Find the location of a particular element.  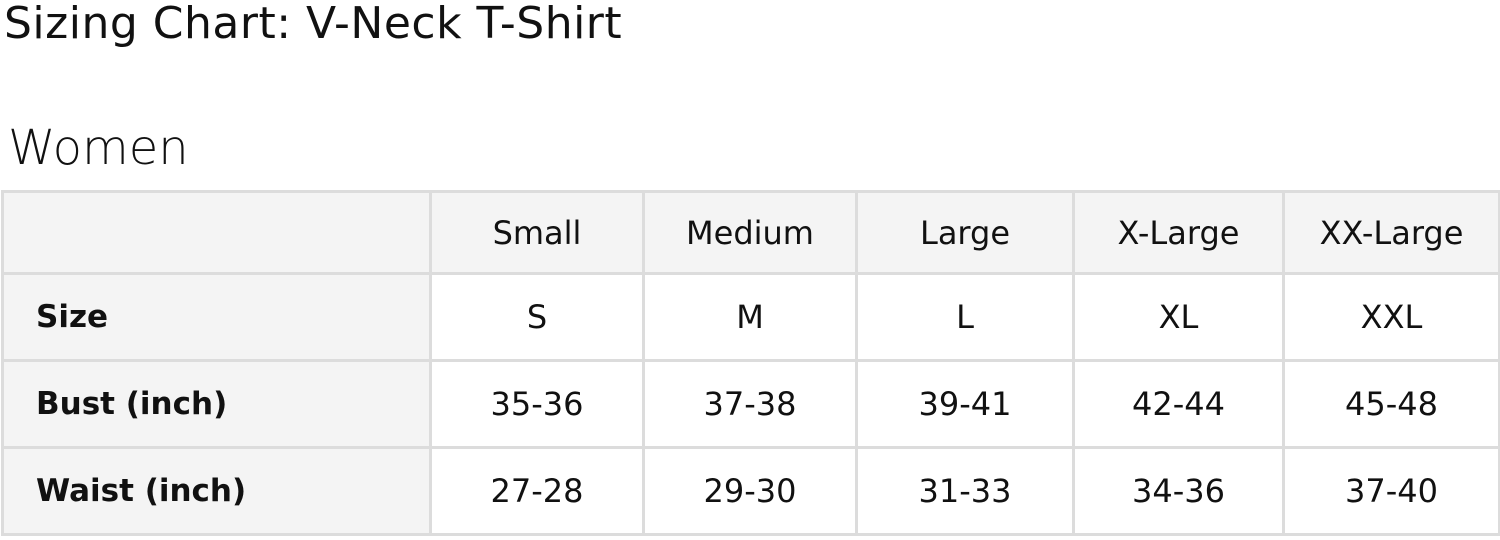

row-label: Waist (inch) is located at coordinates (216, 491).